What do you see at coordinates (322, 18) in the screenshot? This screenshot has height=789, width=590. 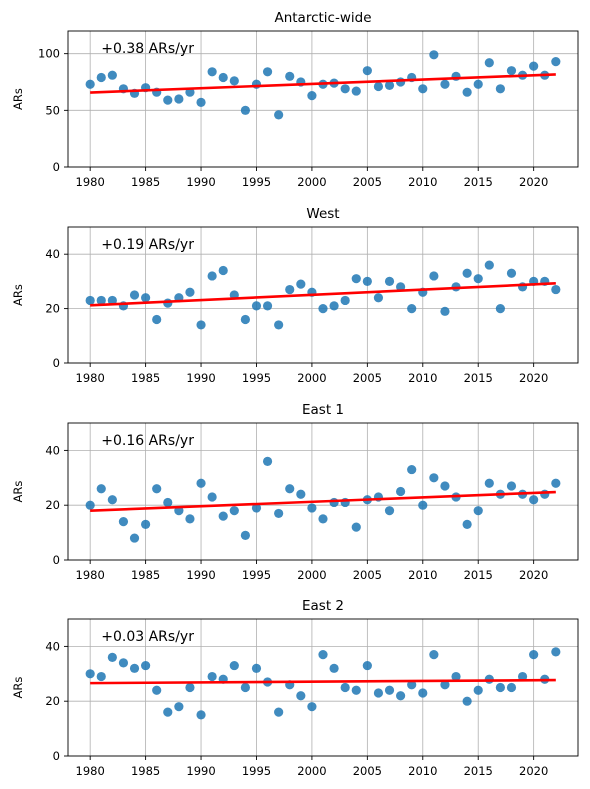 I see `panel-title: Antarctic-wide` at bounding box center [322, 18].